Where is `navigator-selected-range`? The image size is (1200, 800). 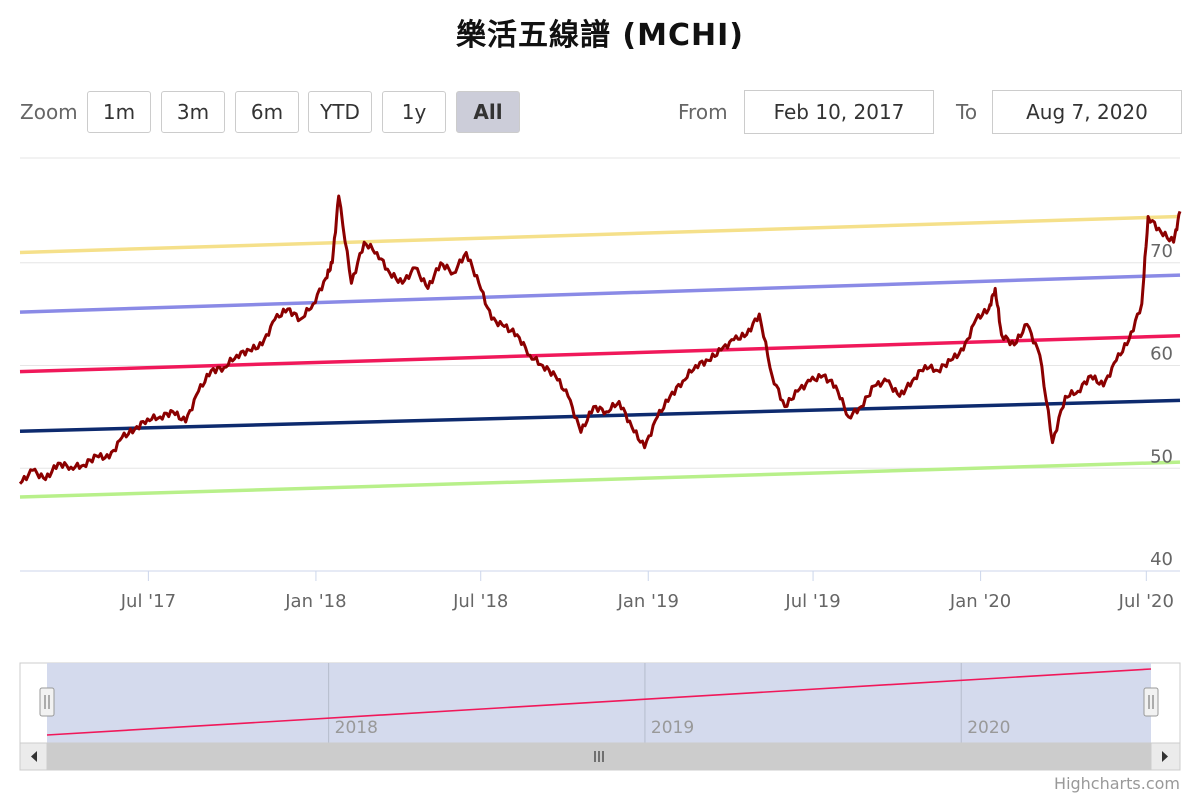 navigator-selected-range is located at coordinates (599, 703).